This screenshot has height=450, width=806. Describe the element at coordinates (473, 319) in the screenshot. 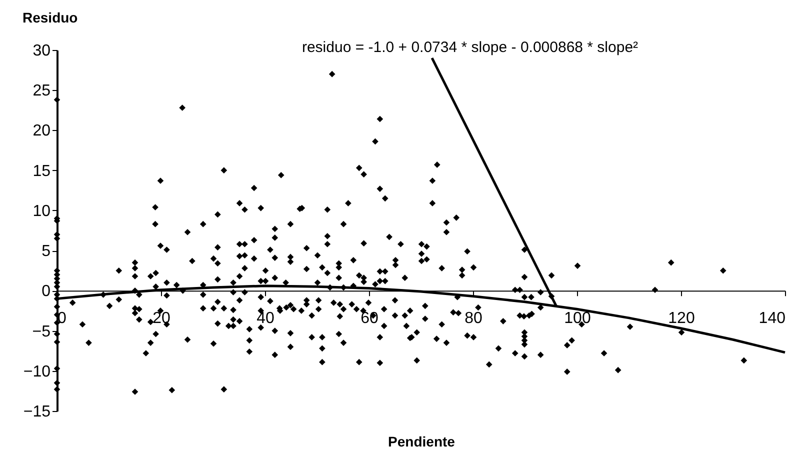

I see `x-tick-label: 80` at that location.